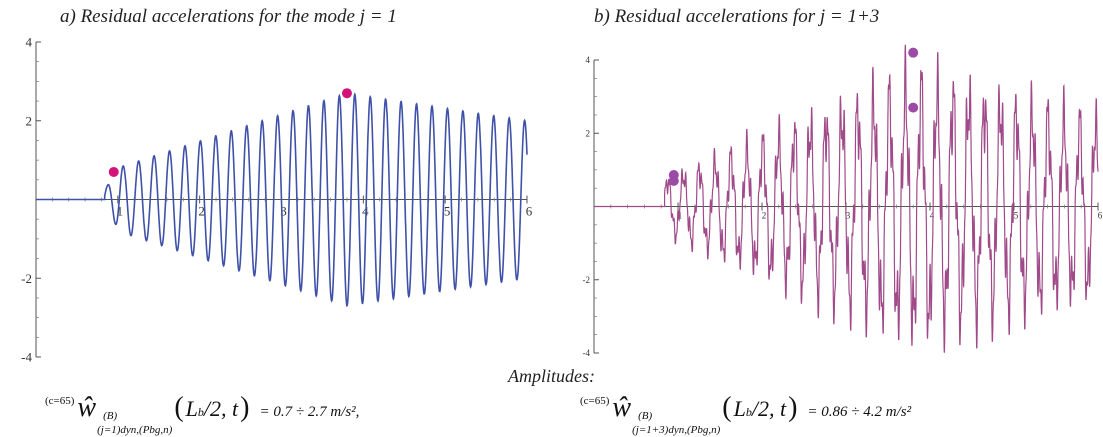 This screenshot has width=1103, height=437. What do you see at coordinates (588, 133) in the screenshot?
I see `chart-b-y-tick-label: 2` at bounding box center [588, 133].